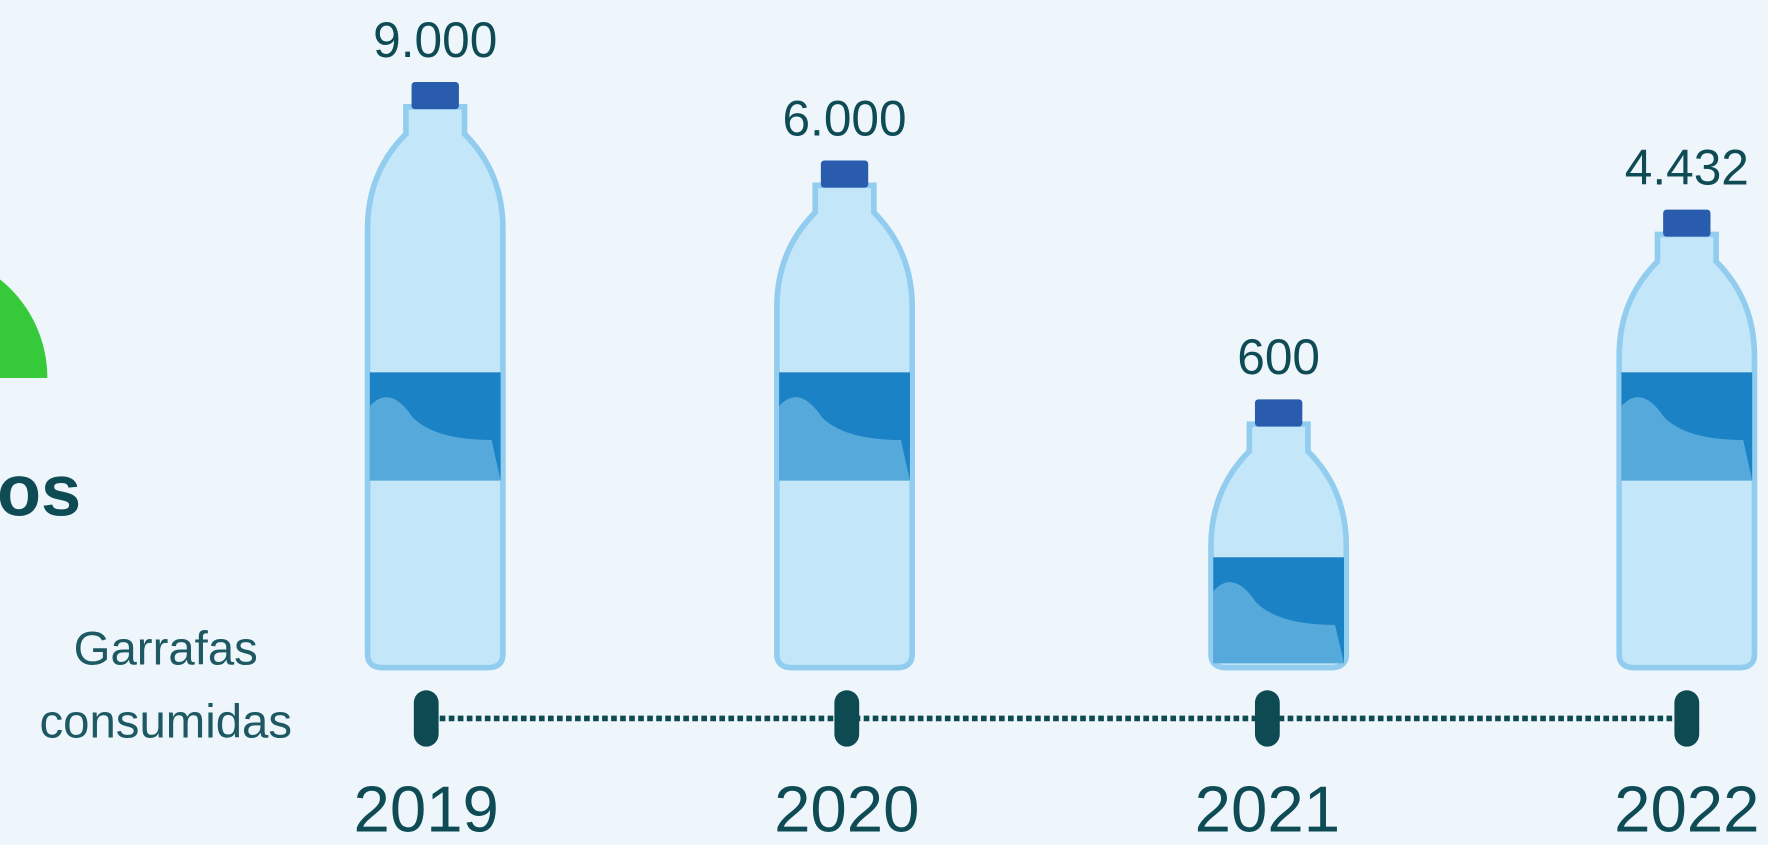 Image resolution: width=1768 pixels, height=845 pixels. What do you see at coordinates (846, 809) in the screenshot?
I see `x-tick-label: 2020` at bounding box center [846, 809].